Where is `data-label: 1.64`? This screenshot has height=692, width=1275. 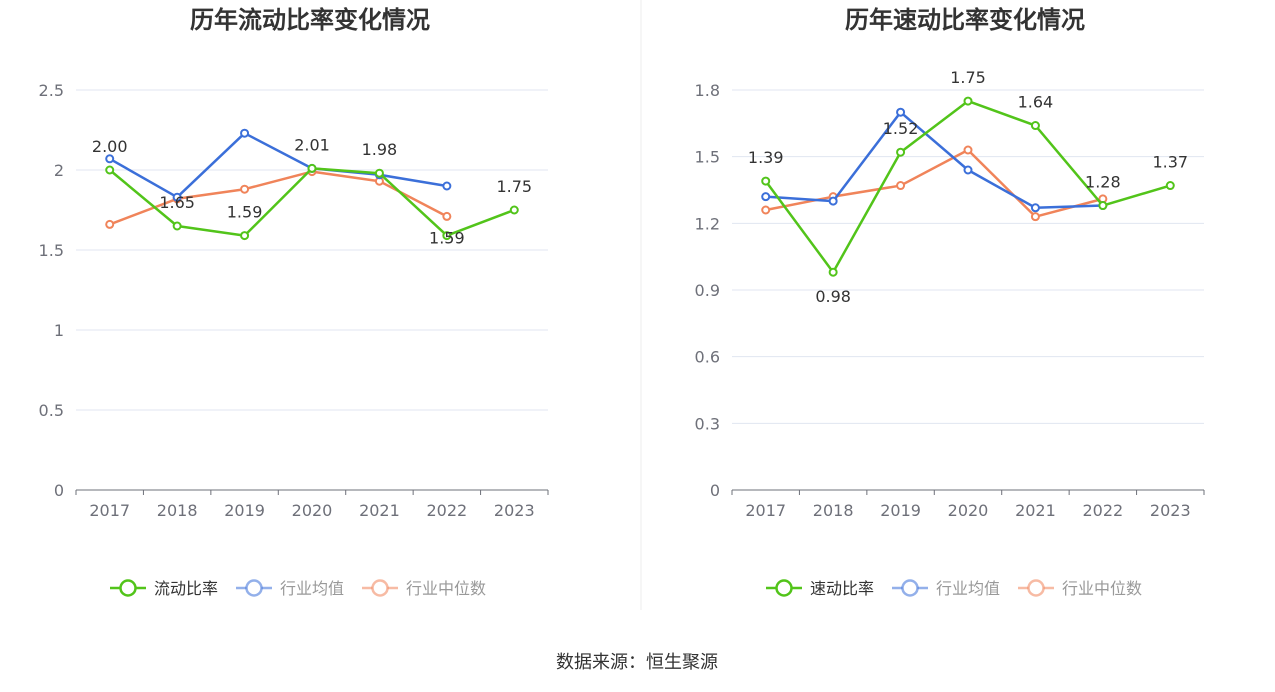
data-label: 1.64 is located at coordinates (1036, 102).